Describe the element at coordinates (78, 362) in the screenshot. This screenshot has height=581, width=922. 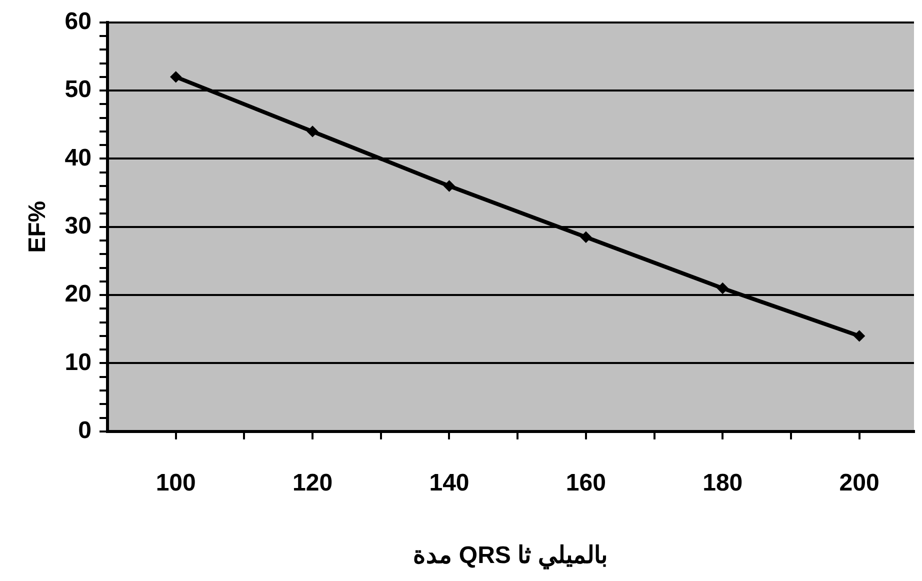
I see `y-tick-label: 10` at that location.